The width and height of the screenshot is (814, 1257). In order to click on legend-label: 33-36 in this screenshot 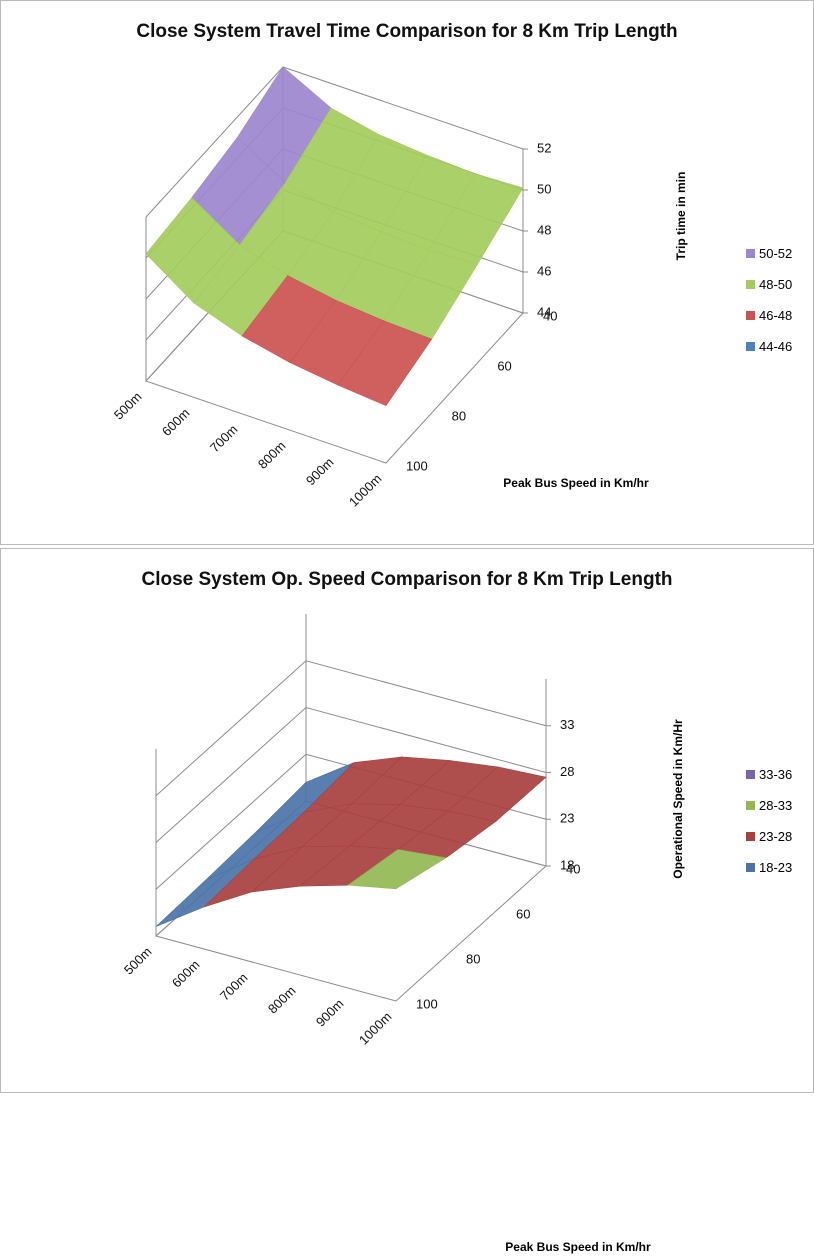, I will do `click(776, 774)`.